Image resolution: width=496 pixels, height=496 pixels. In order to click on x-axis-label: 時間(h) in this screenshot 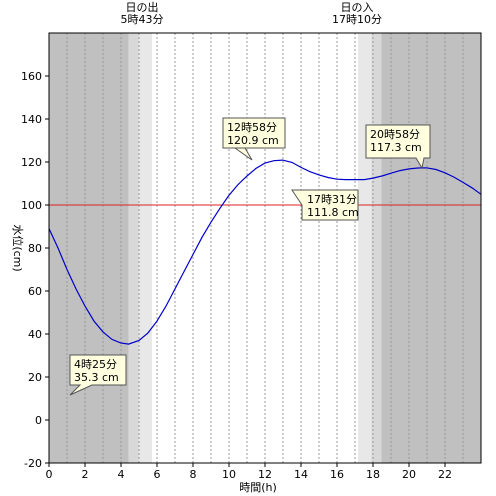, I will do `click(258, 487)`.